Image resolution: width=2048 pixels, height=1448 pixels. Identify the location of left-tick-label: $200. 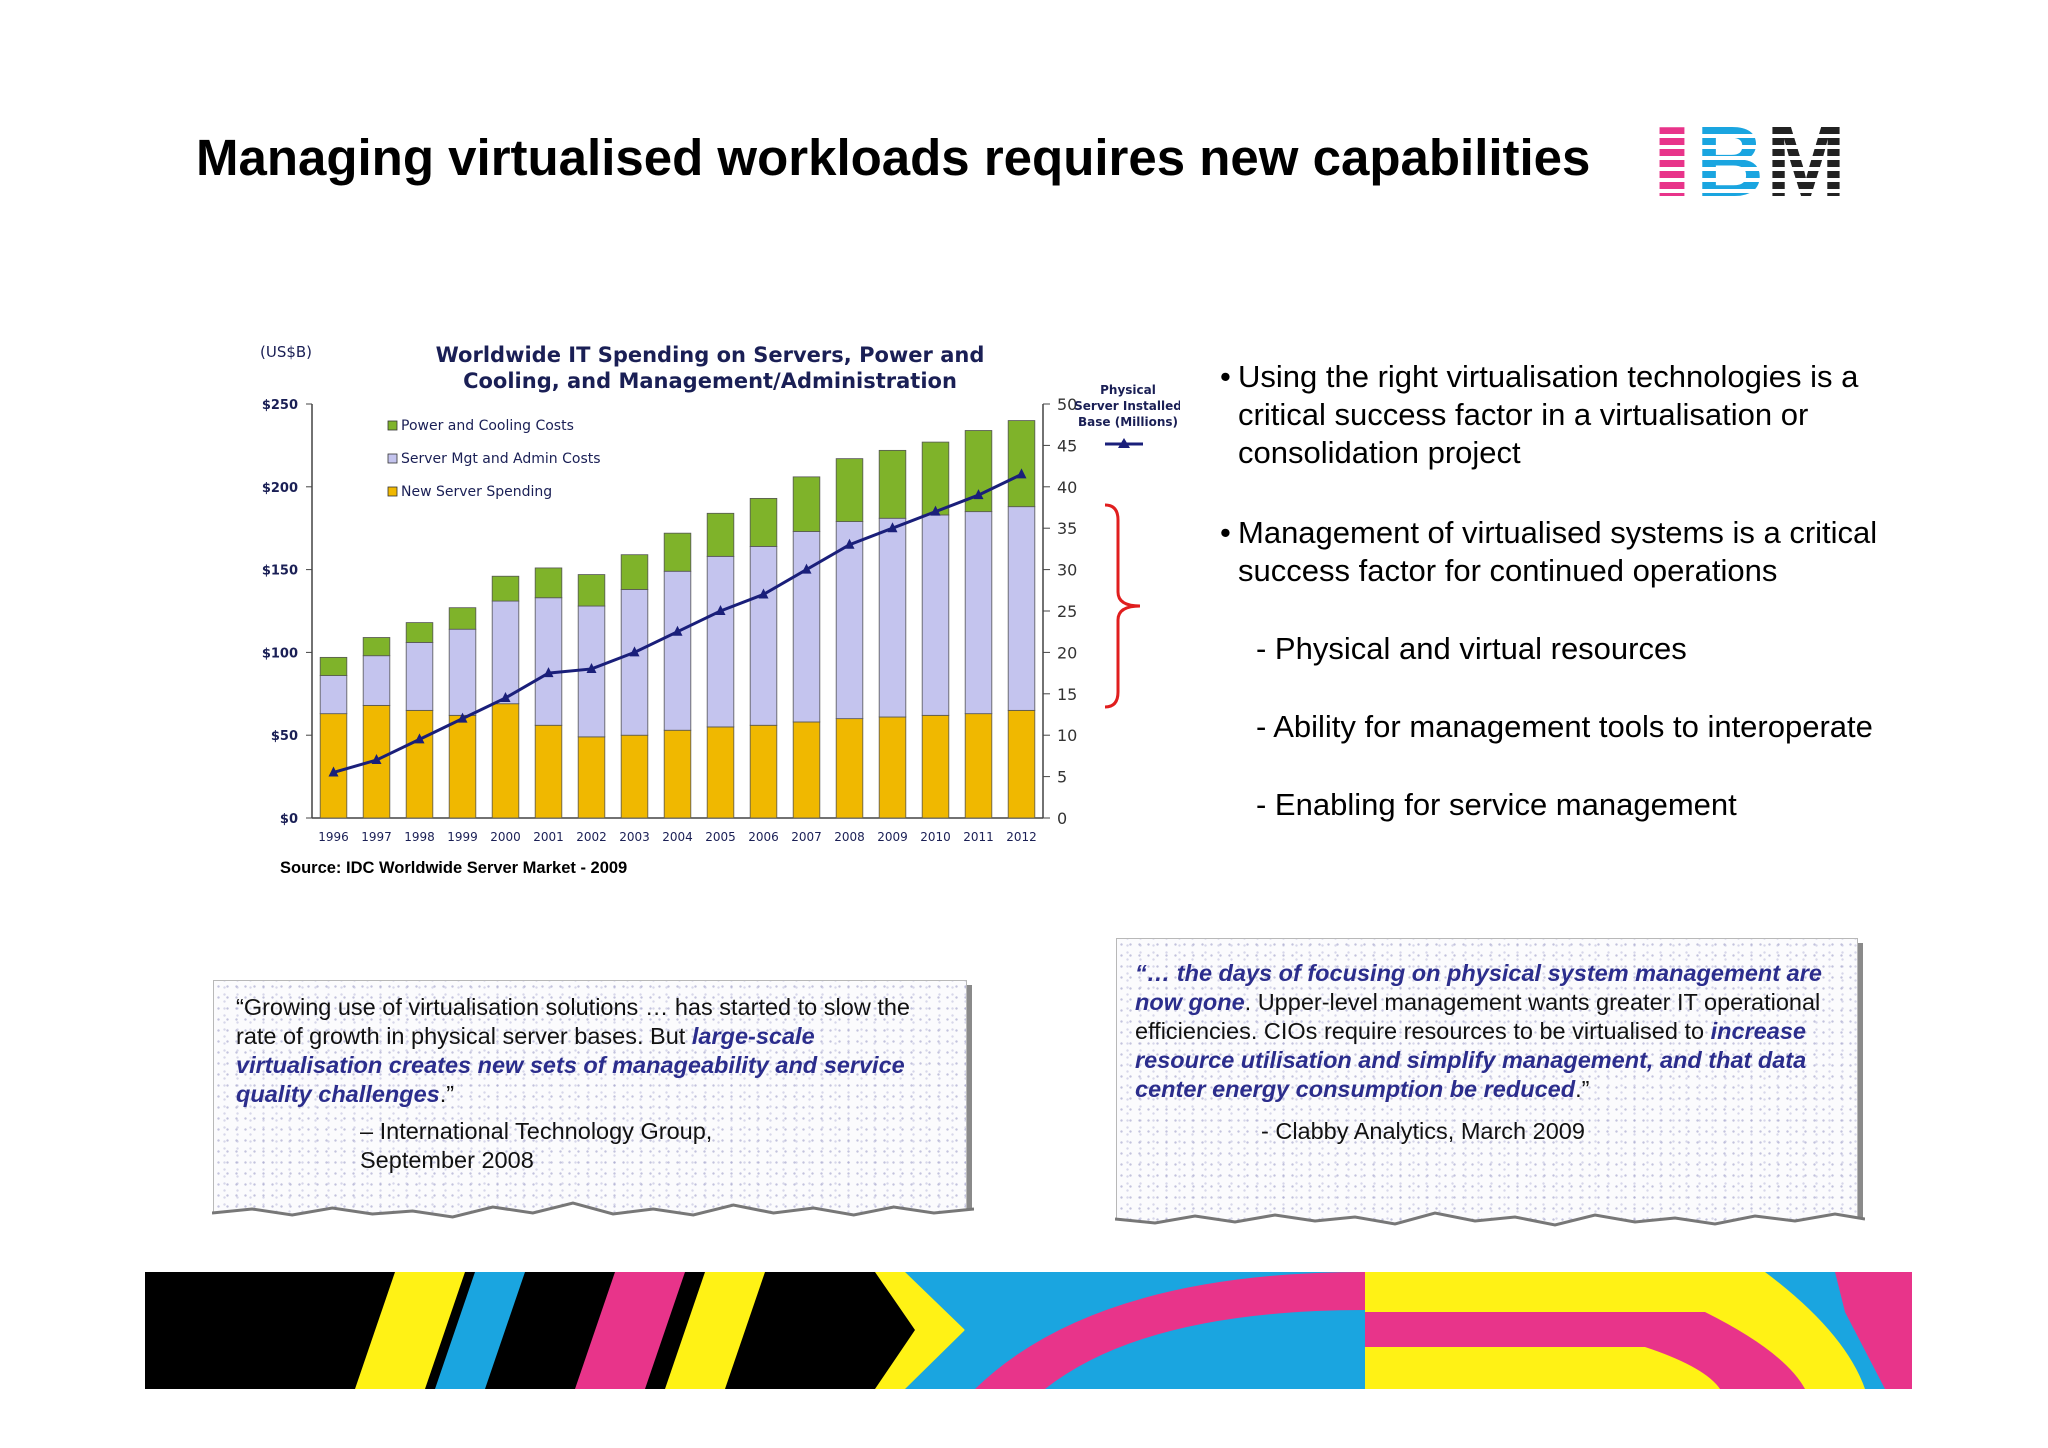
(280, 488).